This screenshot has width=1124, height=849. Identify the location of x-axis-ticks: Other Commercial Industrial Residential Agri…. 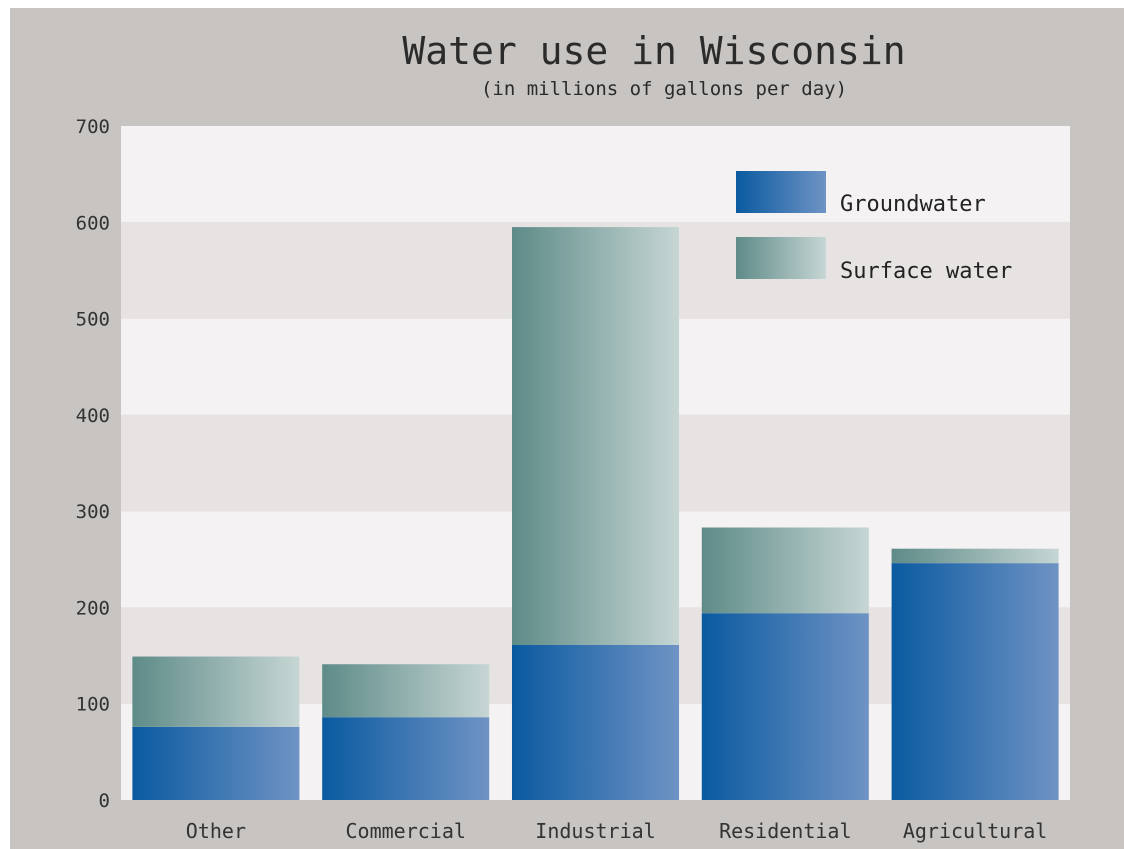
(617, 831).